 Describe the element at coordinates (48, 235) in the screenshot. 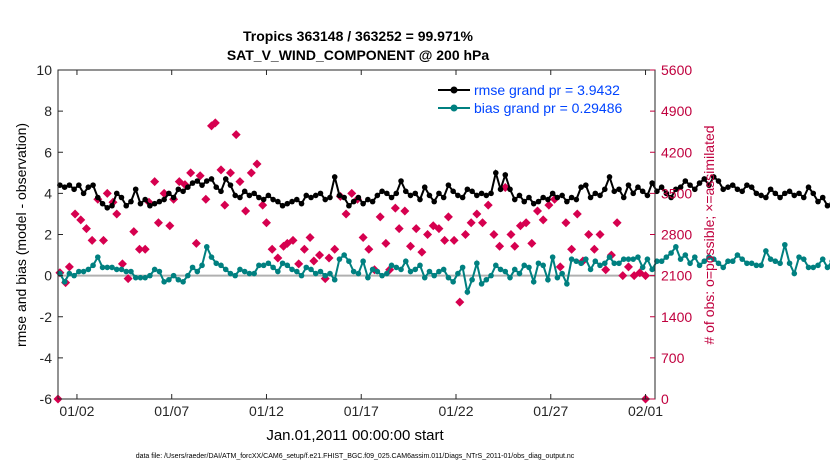

I see `left-y-tick-label: 2` at that location.